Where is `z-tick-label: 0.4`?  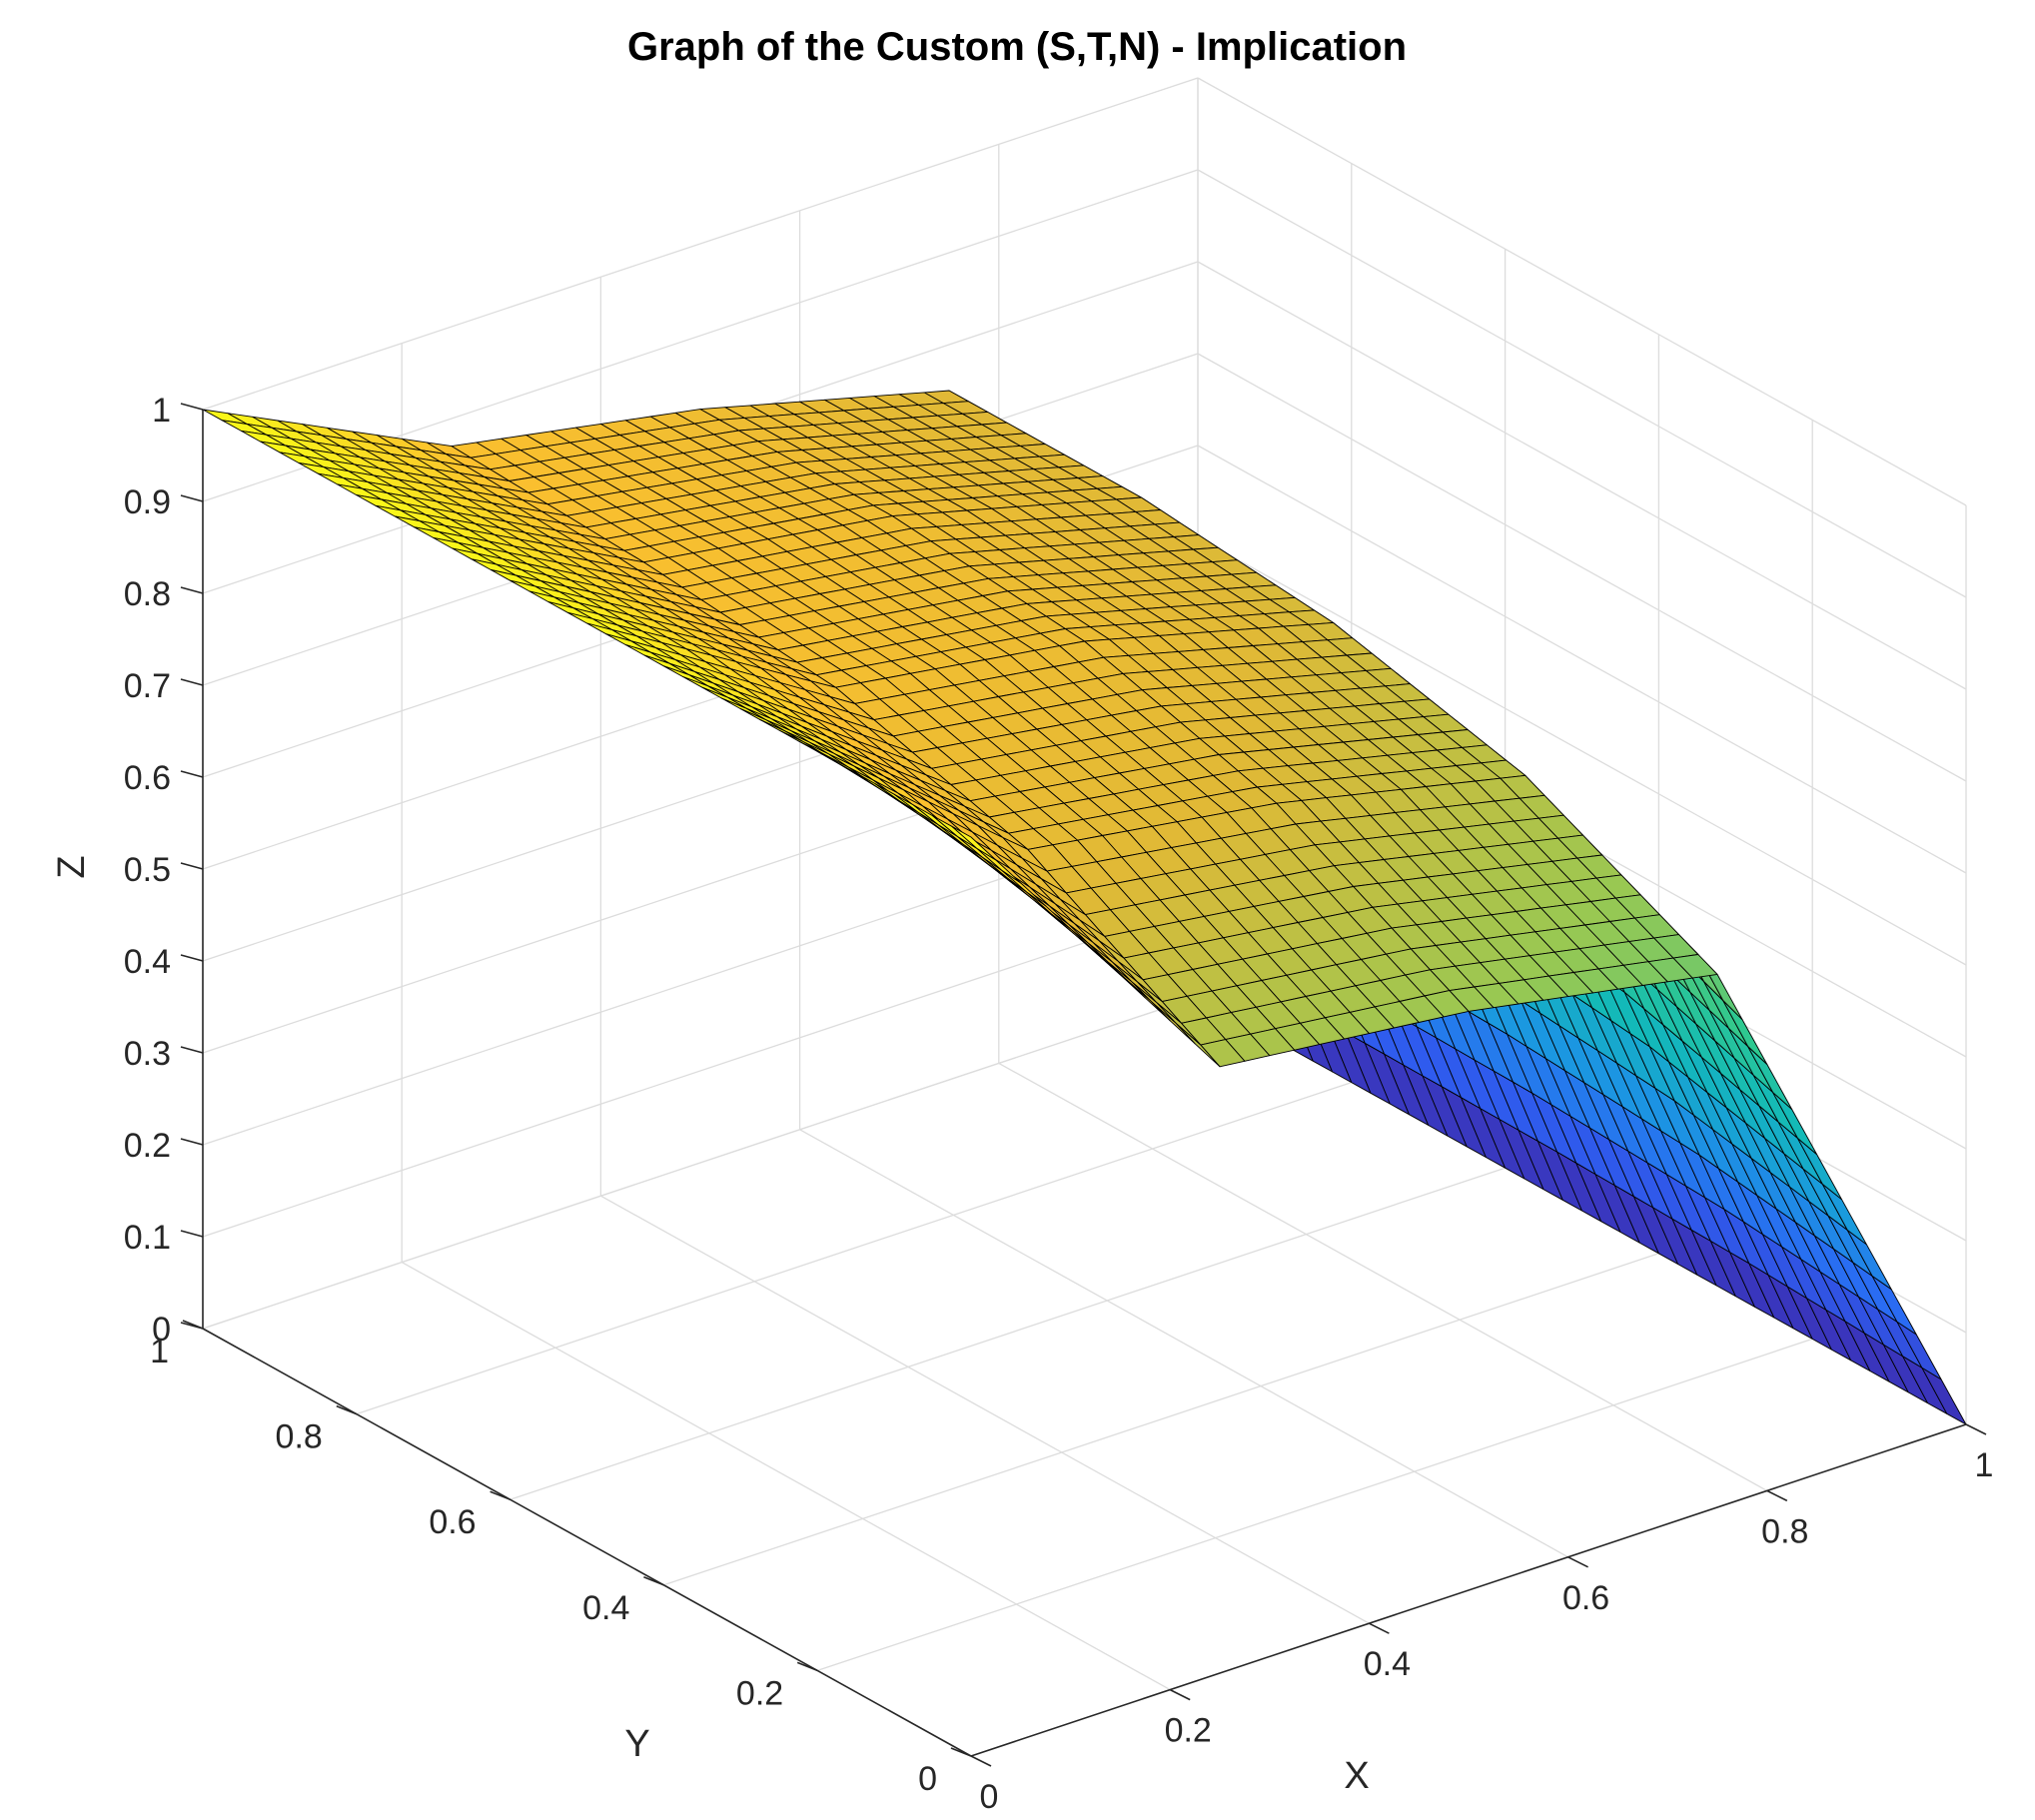
z-tick-label: 0.4 is located at coordinates (147, 962).